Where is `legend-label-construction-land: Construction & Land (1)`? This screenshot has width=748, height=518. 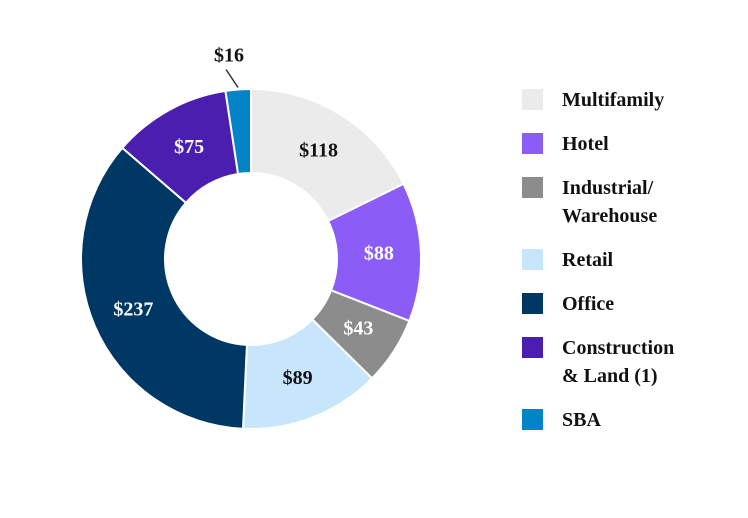 legend-label-construction-land: Construction & Land (1) is located at coordinates (618, 362).